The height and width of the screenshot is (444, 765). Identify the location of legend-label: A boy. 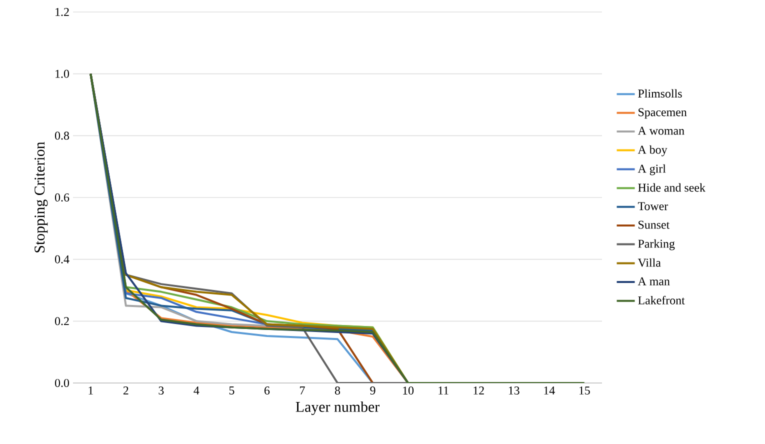
(653, 150).